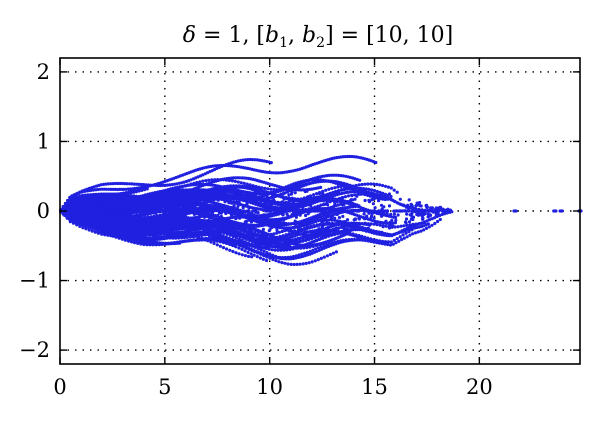  I want to click on title-b2: b, so click(309, 35).